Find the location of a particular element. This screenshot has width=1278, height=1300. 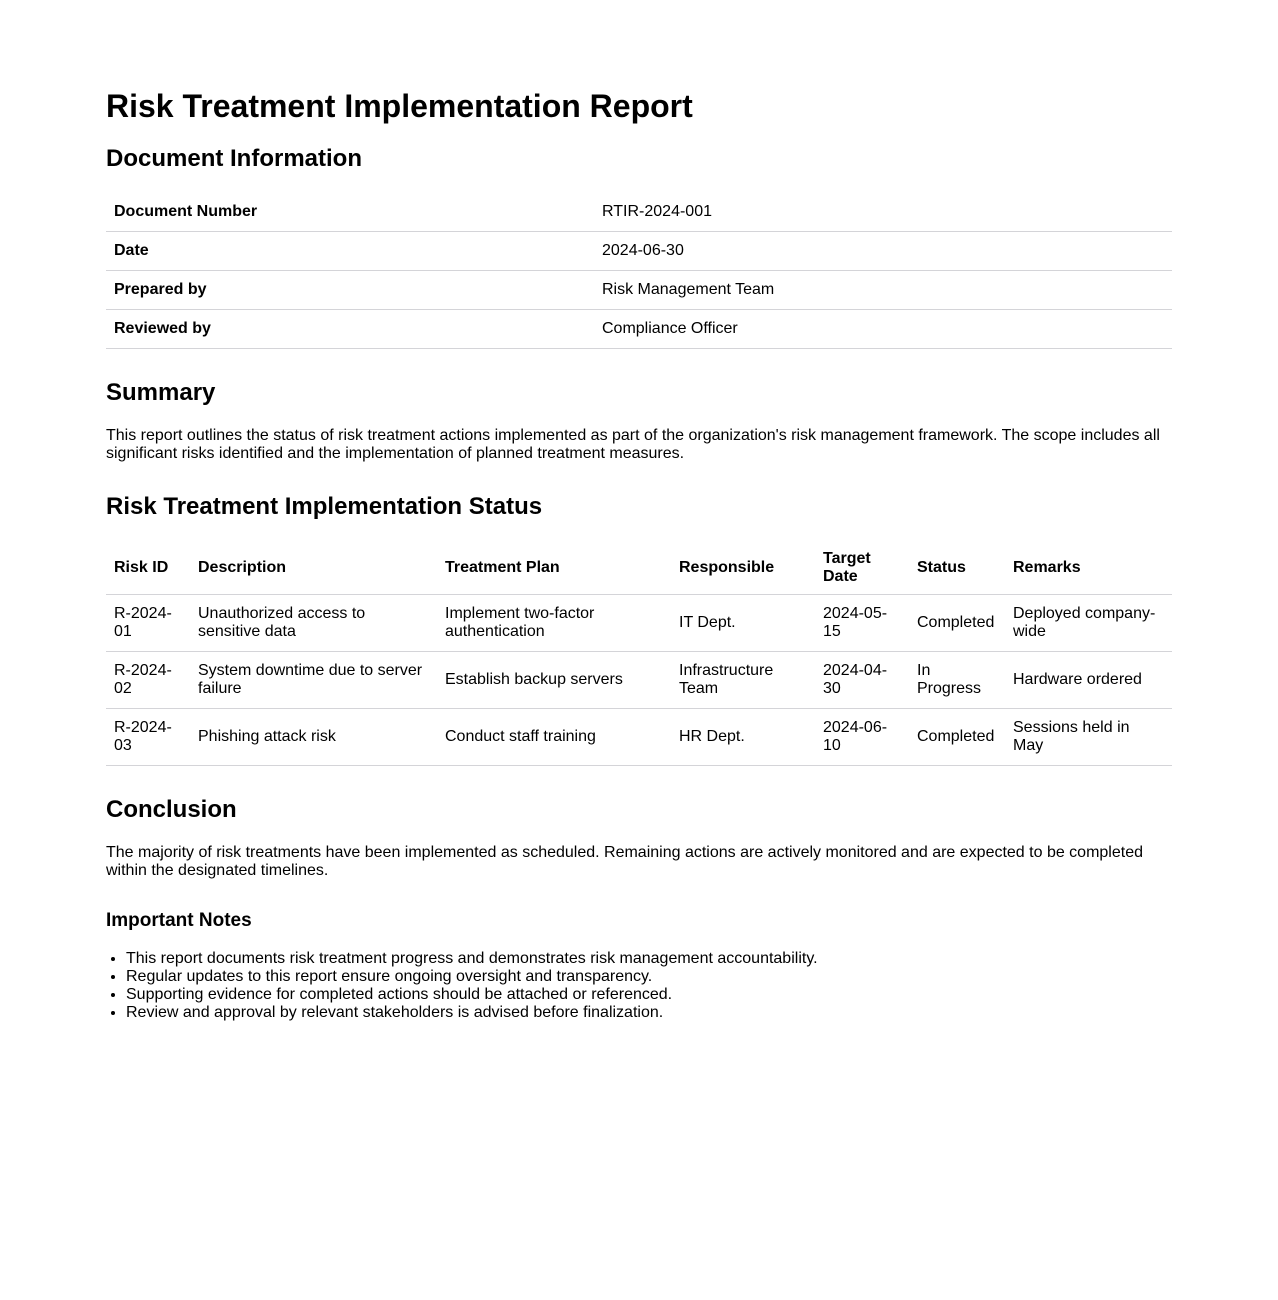

column-header: Target Date is located at coordinates (847, 567).